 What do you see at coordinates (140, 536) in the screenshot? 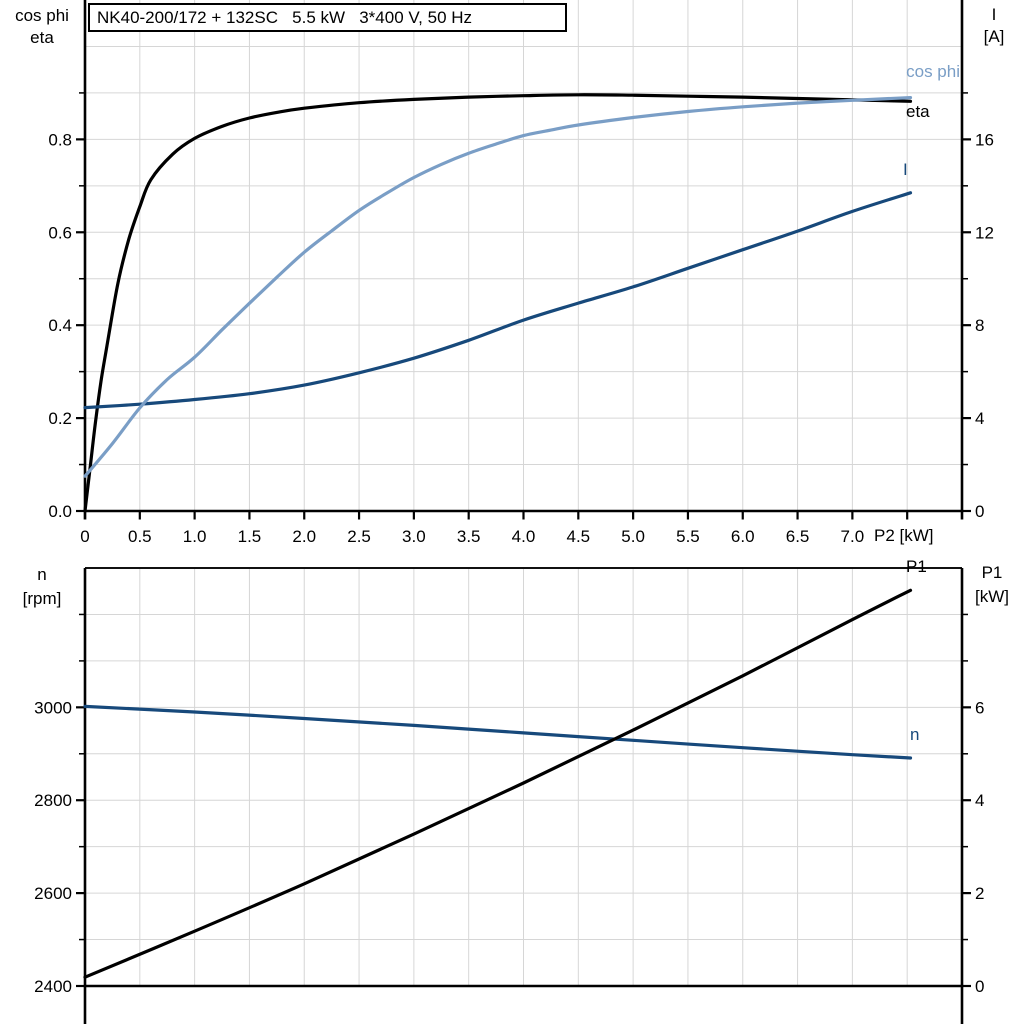
I see `tick-label-x: 0.5` at bounding box center [140, 536].